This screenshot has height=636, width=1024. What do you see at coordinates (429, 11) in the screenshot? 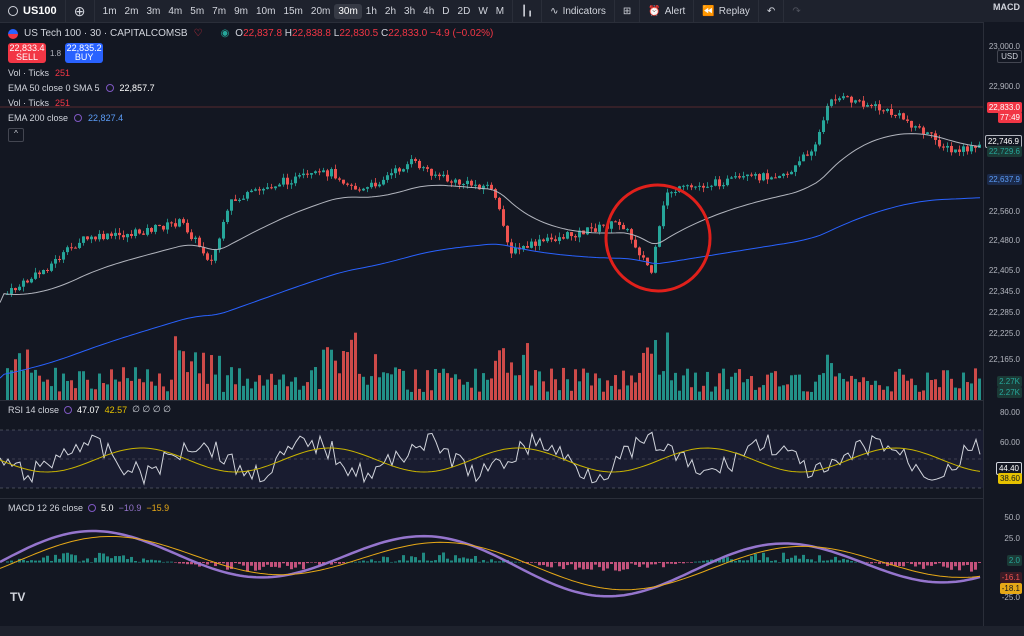
I see `timeframe-4h: 4h` at bounding box center [429, 11].